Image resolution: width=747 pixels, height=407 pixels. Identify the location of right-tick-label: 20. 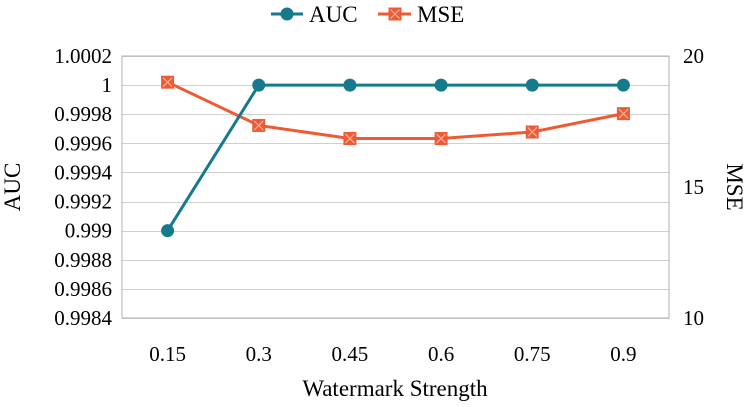
(693, 56).